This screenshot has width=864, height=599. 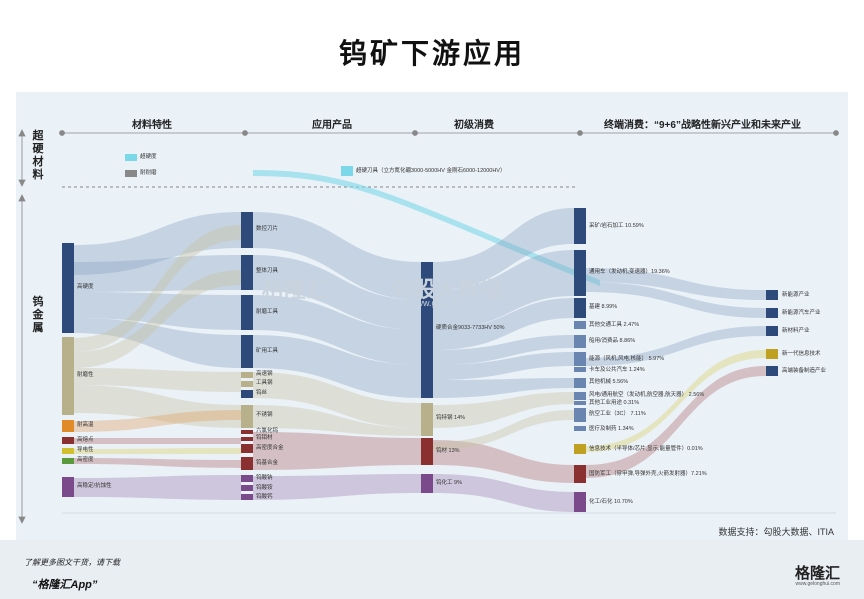 What do you see at coordinates (22, 326) in the screenshot?
I see `vertical-axis` at bounding box center [22, 326].